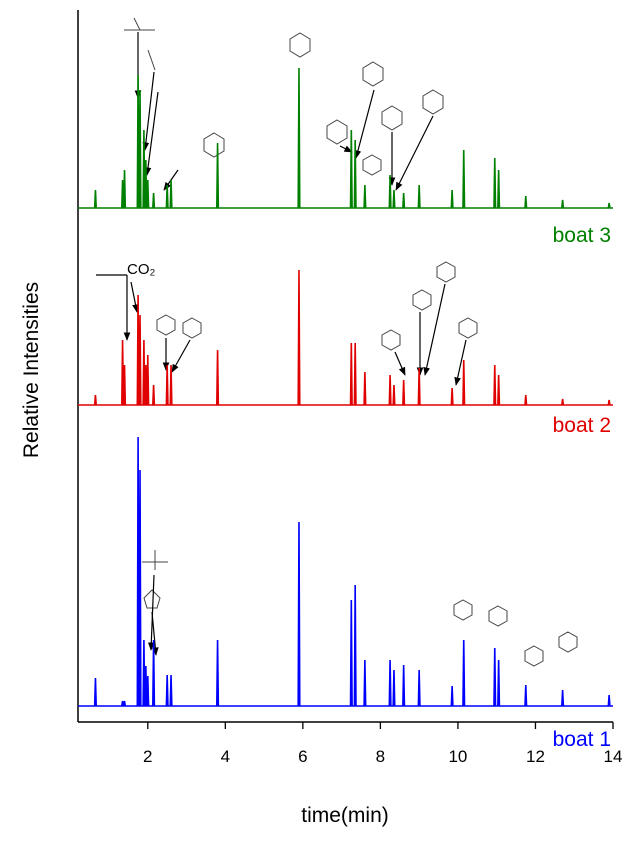  What do you see at coordinates (302, 756) in the screenshot?
I see `x-tick-label: 6` at bounding box center [302, 756].